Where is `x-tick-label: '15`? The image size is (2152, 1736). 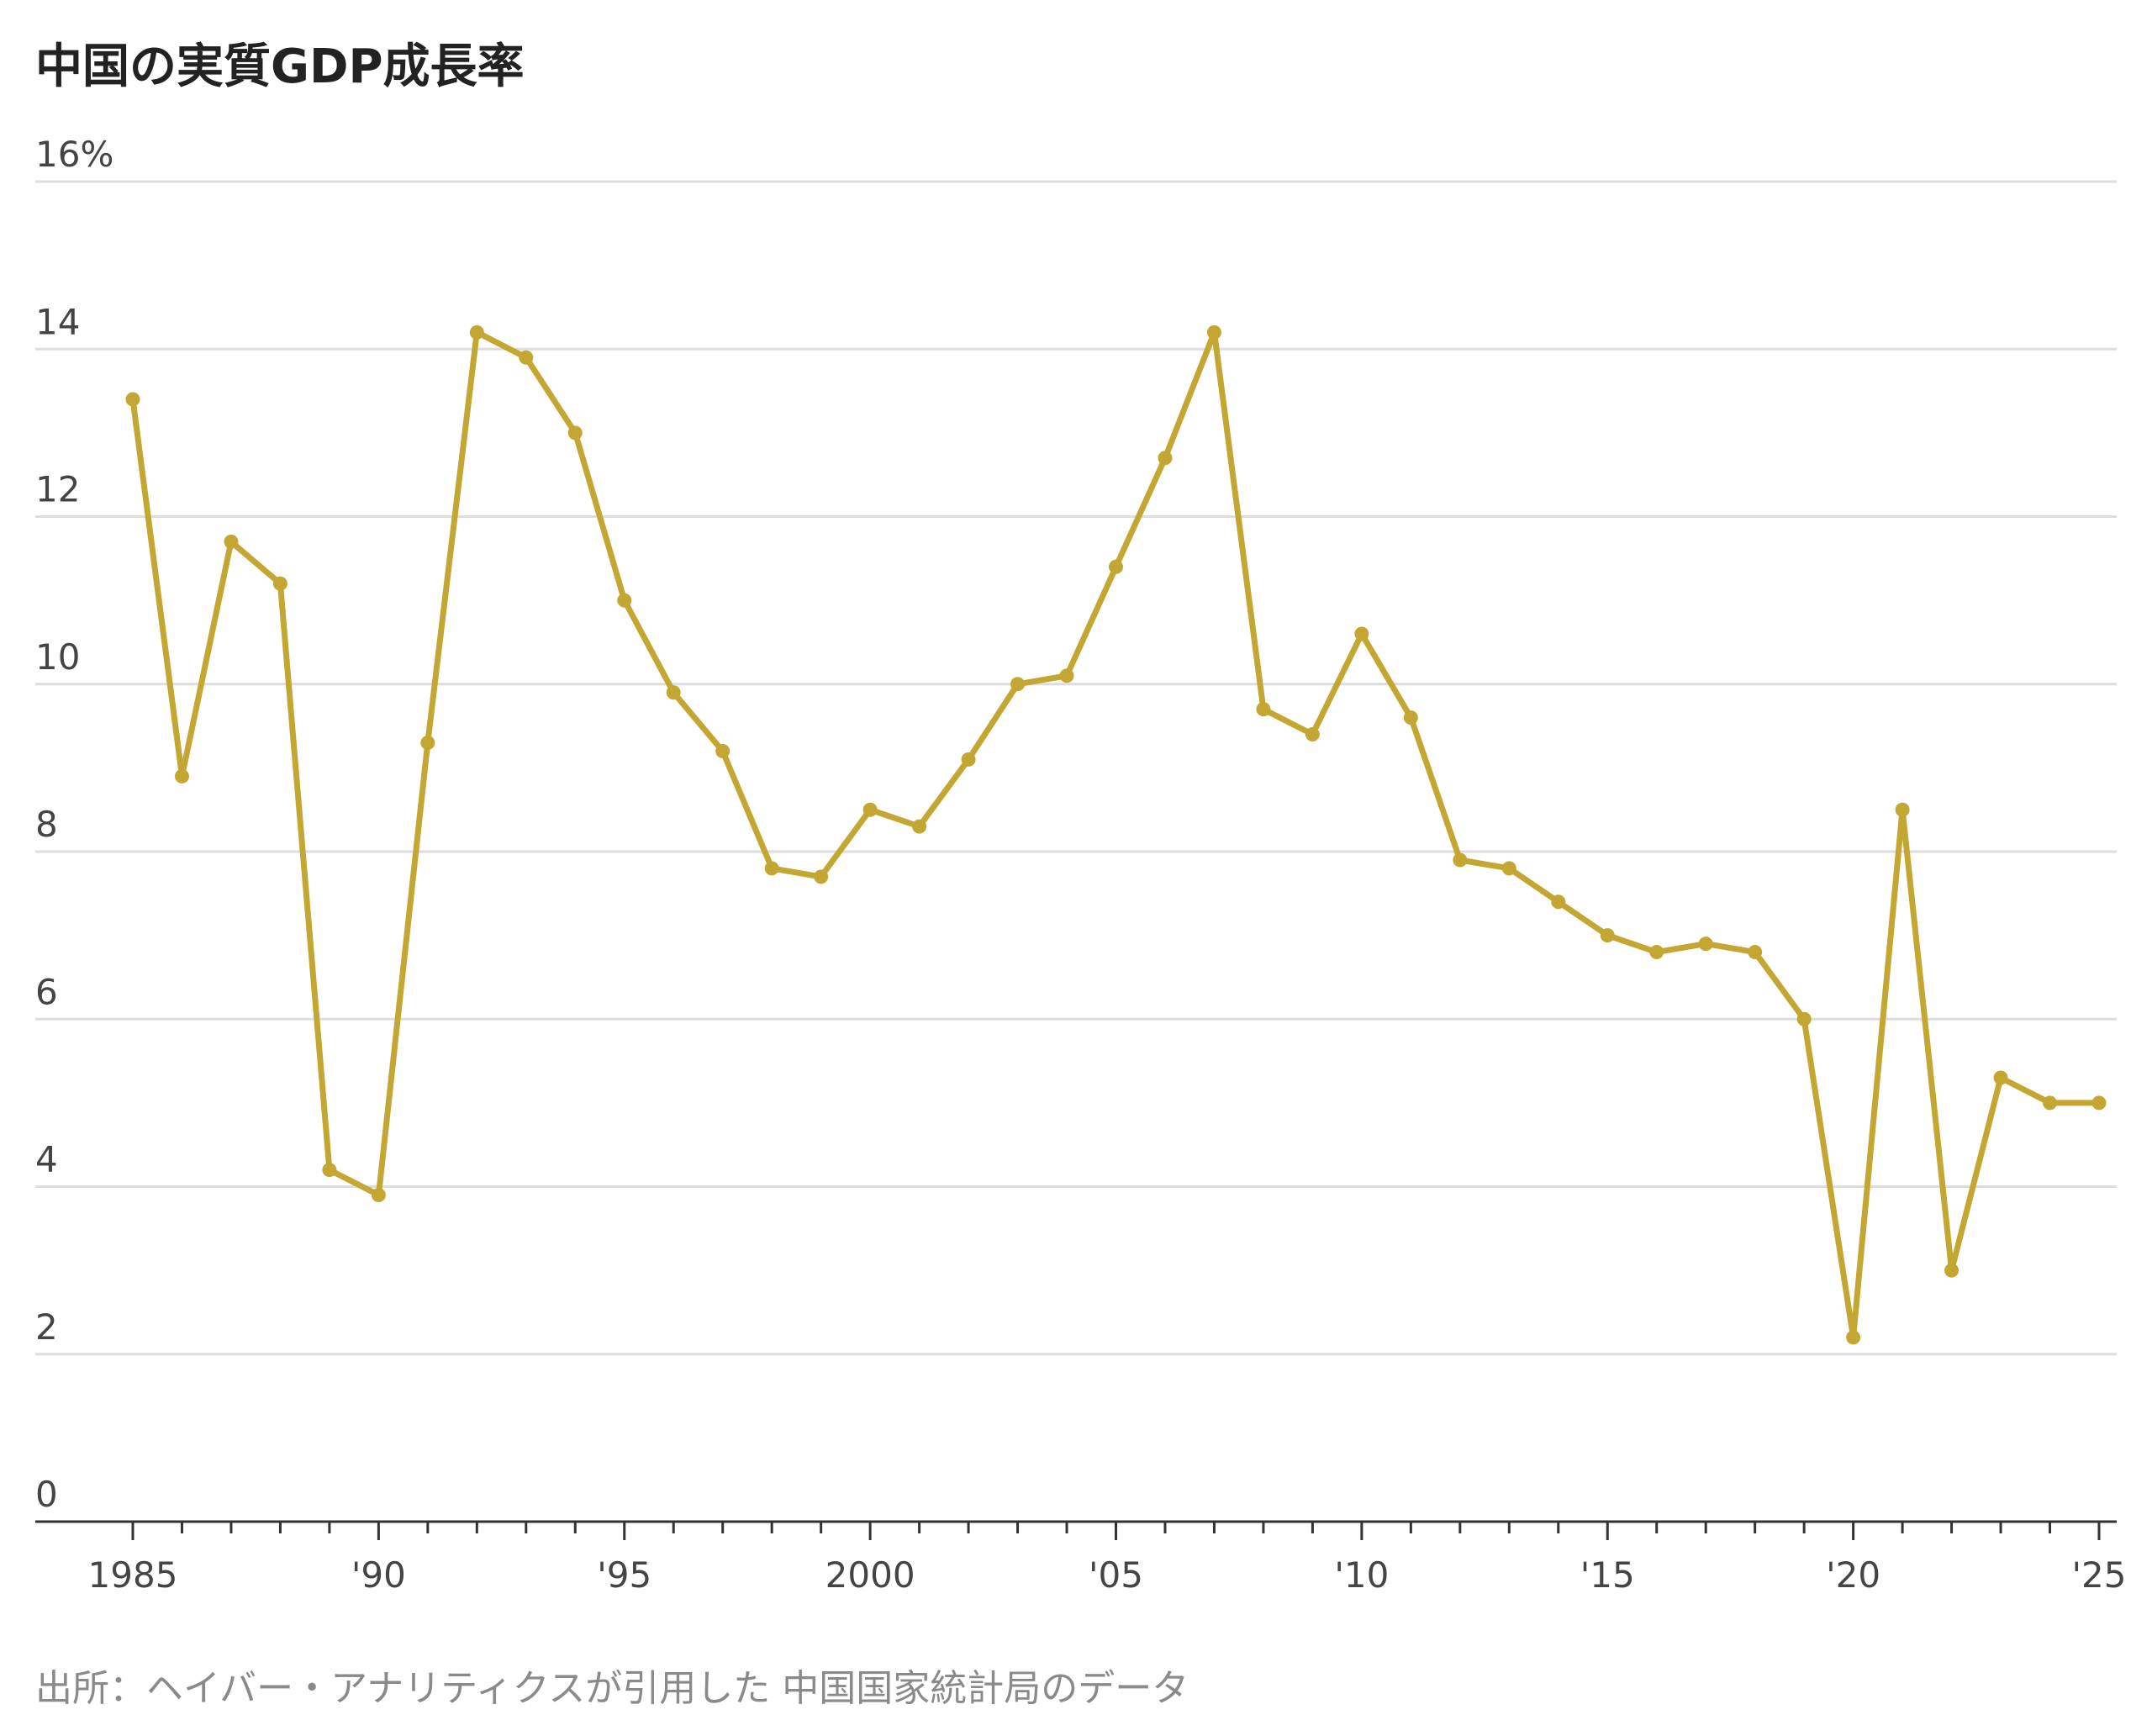 x-tick-label: '15 is located at coordinates (1607, 1575).